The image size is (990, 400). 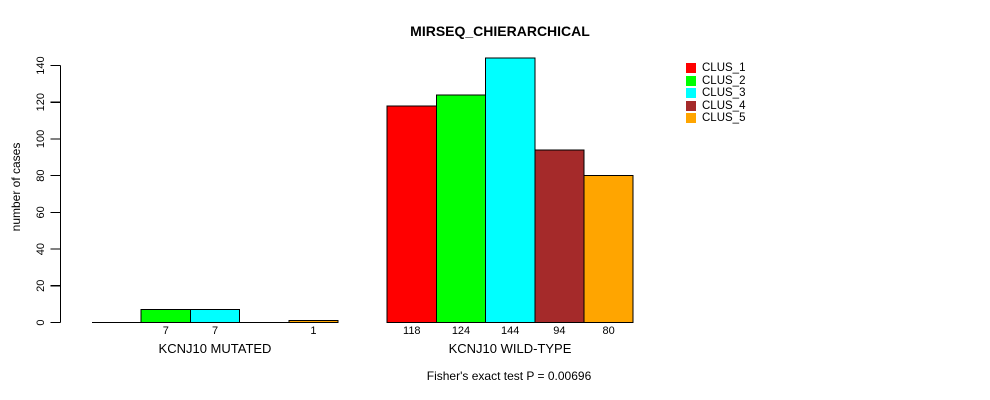 What do you see at coordinates (41, 139) in the screenshot?
I see `y-axis-tick-label: 100` at bounding box center [41, 139].